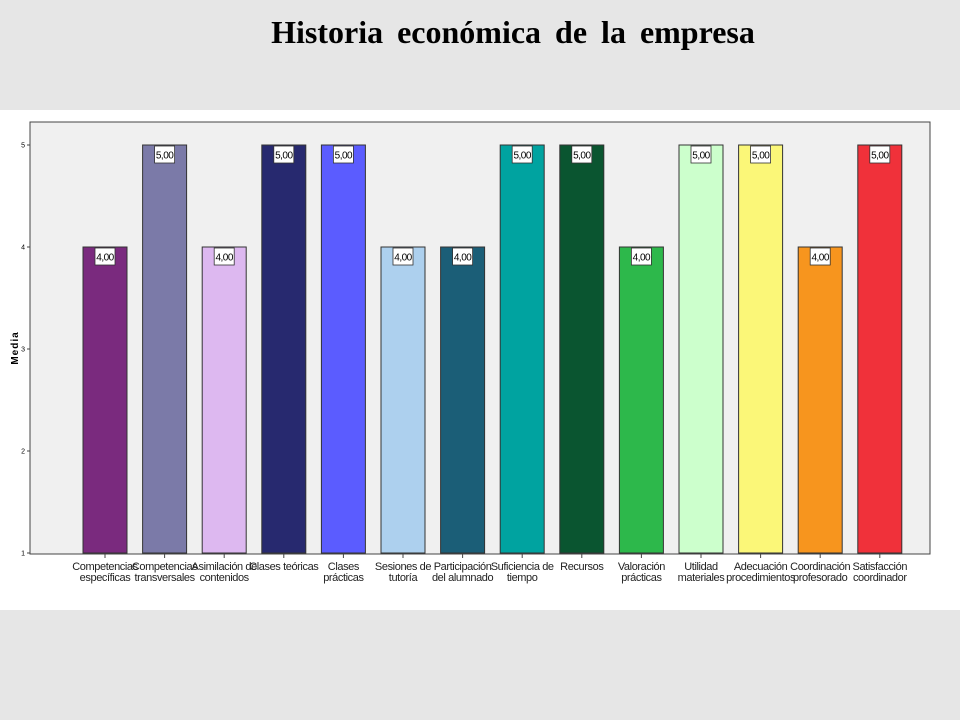 Image resolution: width=960 pixels, height=720 pixels. Describe the element at coordinates (880, 572) in the screenshot. I see `x-tick-label: Satisfacción coordinador` at that location.